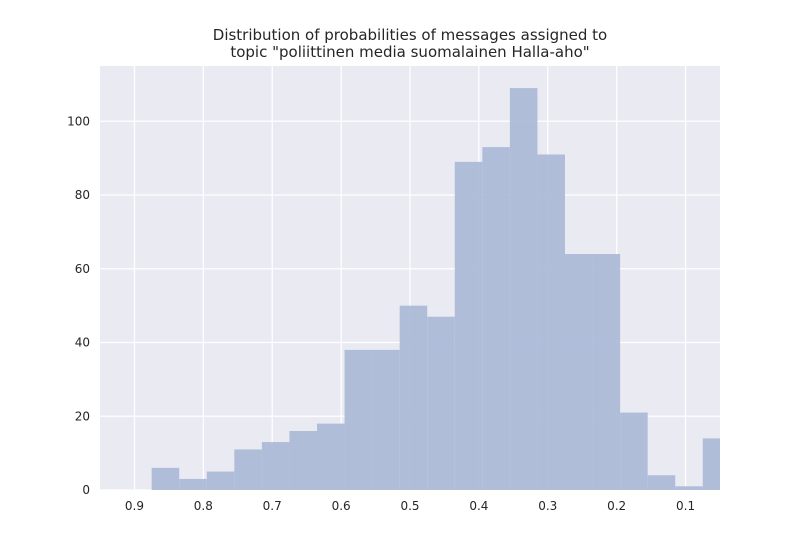 This screenshot has width=800, height=550. Describe the element at coordinates (86, 490) in the screenshot. I see `y-tick-label: 0` at that location.